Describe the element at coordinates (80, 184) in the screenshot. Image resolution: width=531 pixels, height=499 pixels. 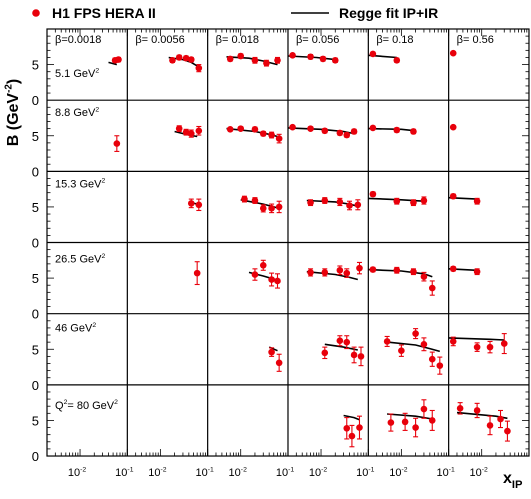
I see `q2-label: 15.3 GeV2` at that location.